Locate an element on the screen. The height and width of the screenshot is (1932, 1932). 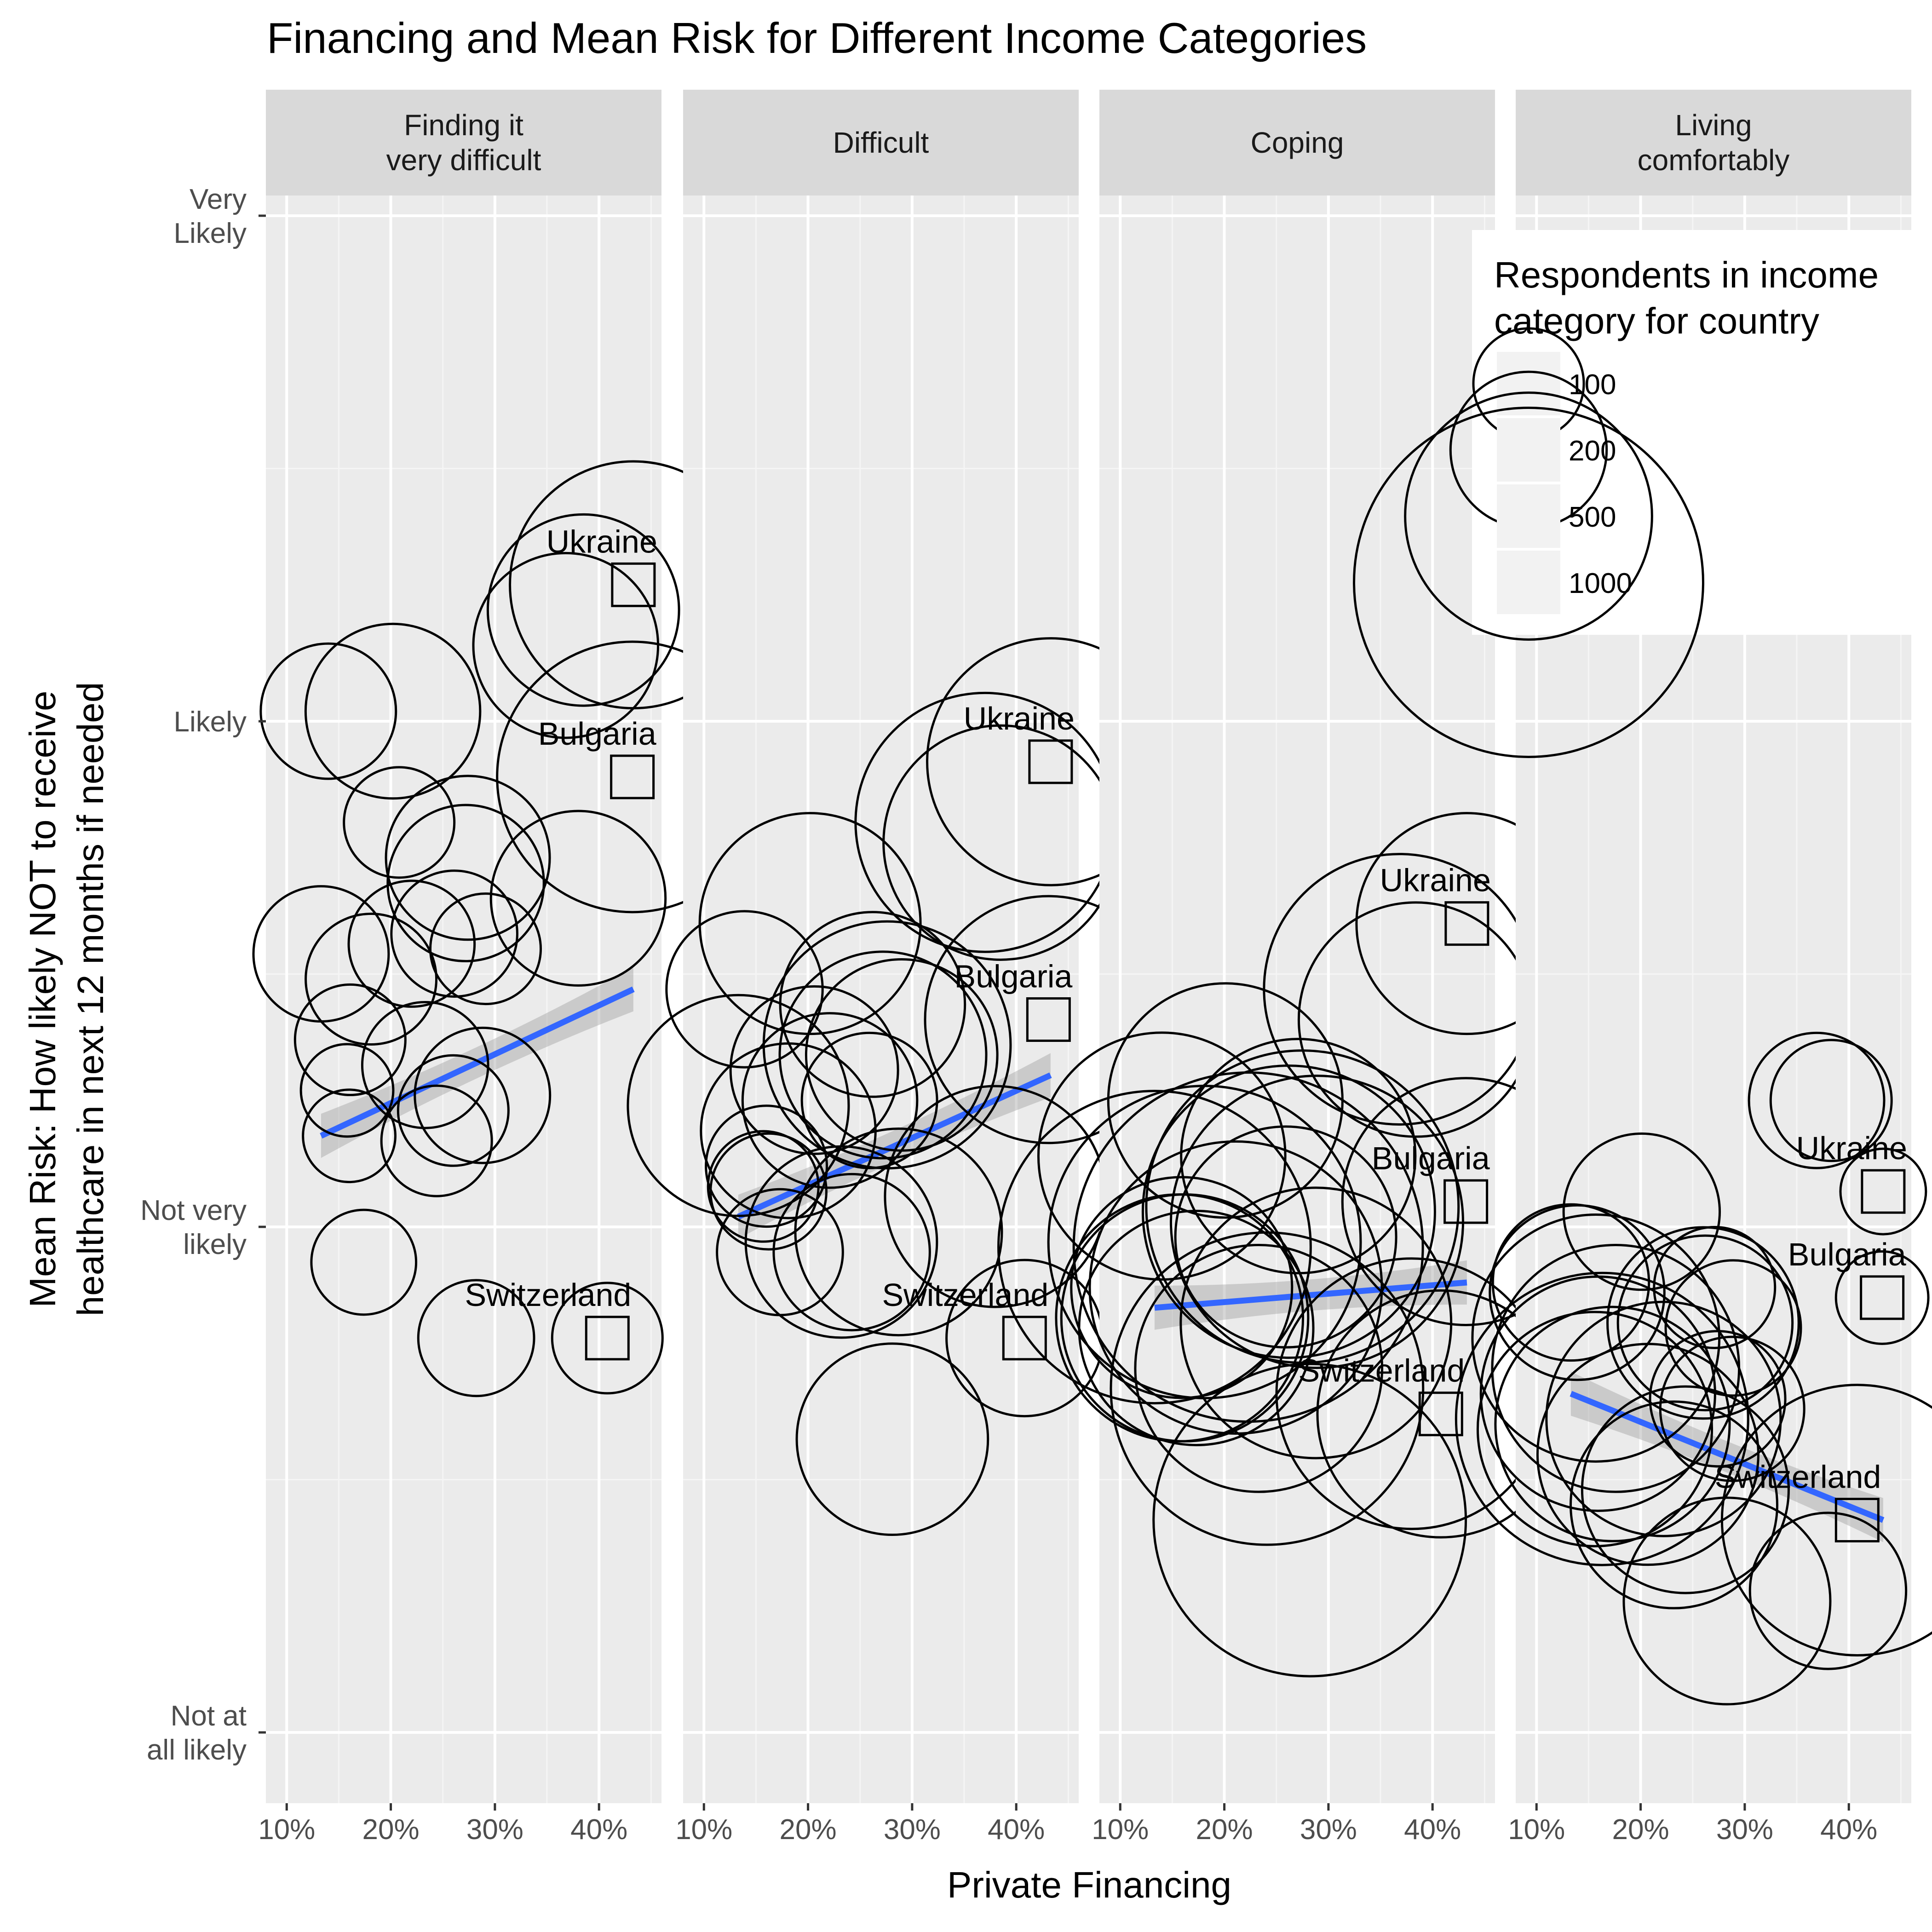
legend-label: 500 is located at coordinates (1592, 517).